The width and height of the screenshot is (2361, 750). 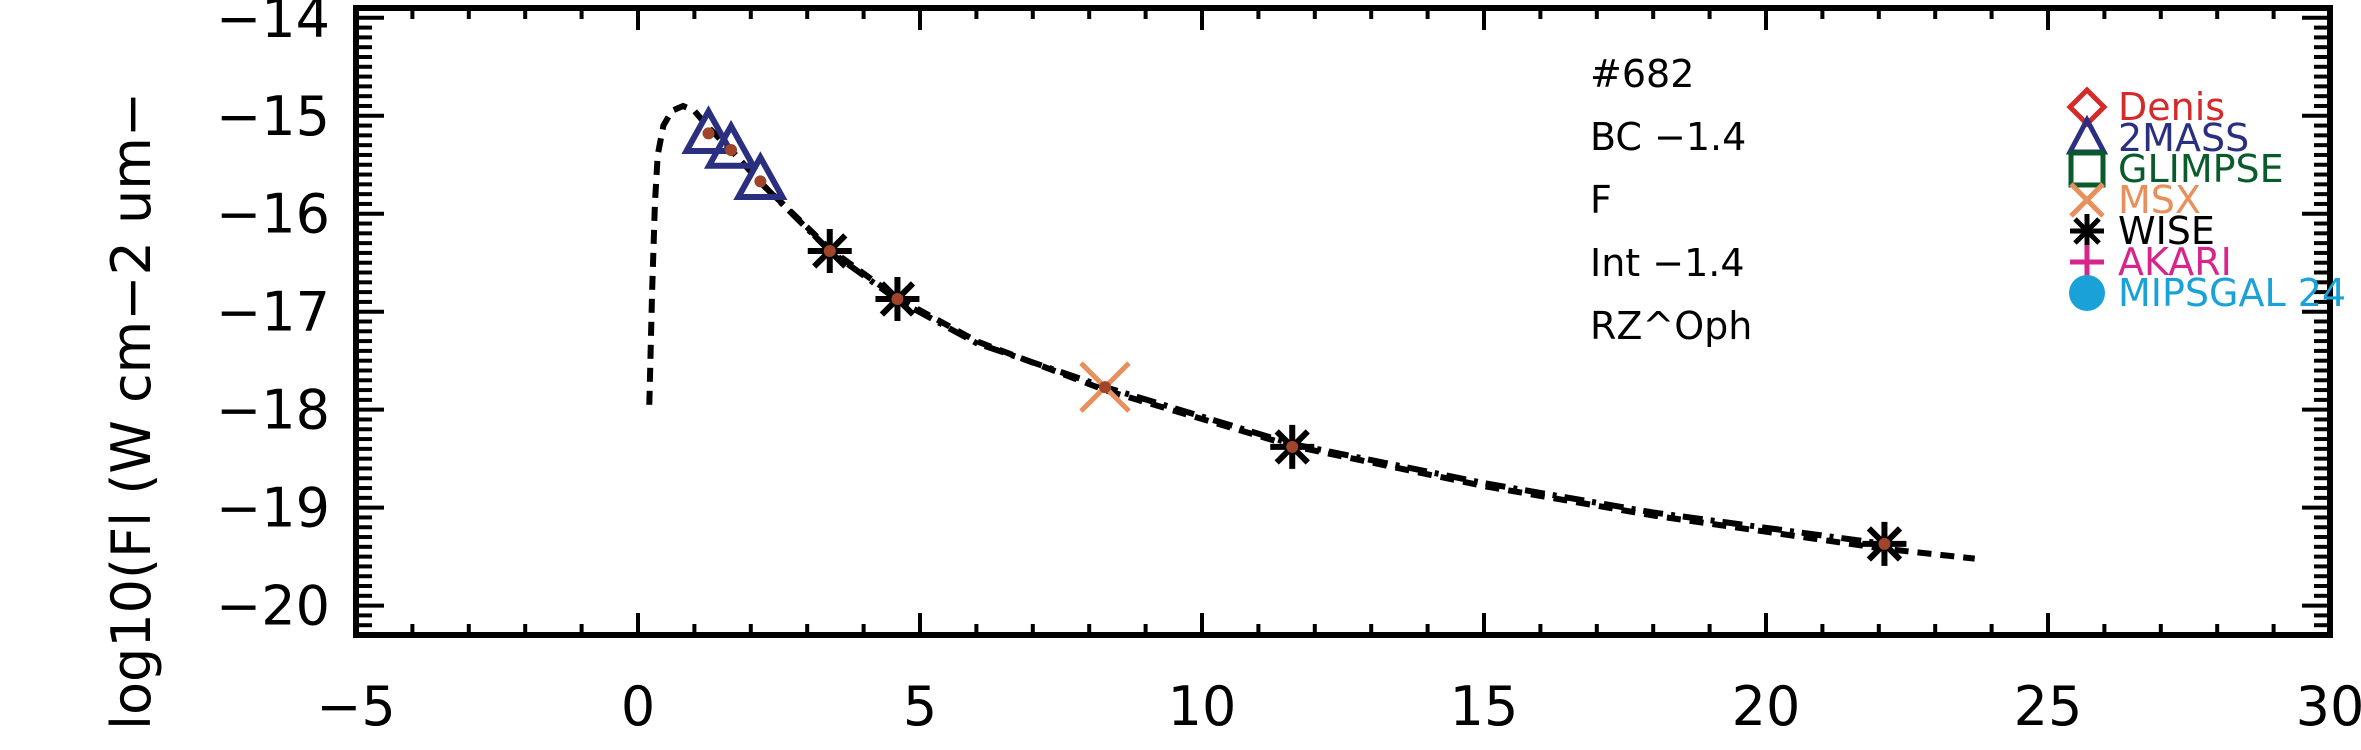 I want to click on y-tick-label: −20, so click(x=273, y=606).